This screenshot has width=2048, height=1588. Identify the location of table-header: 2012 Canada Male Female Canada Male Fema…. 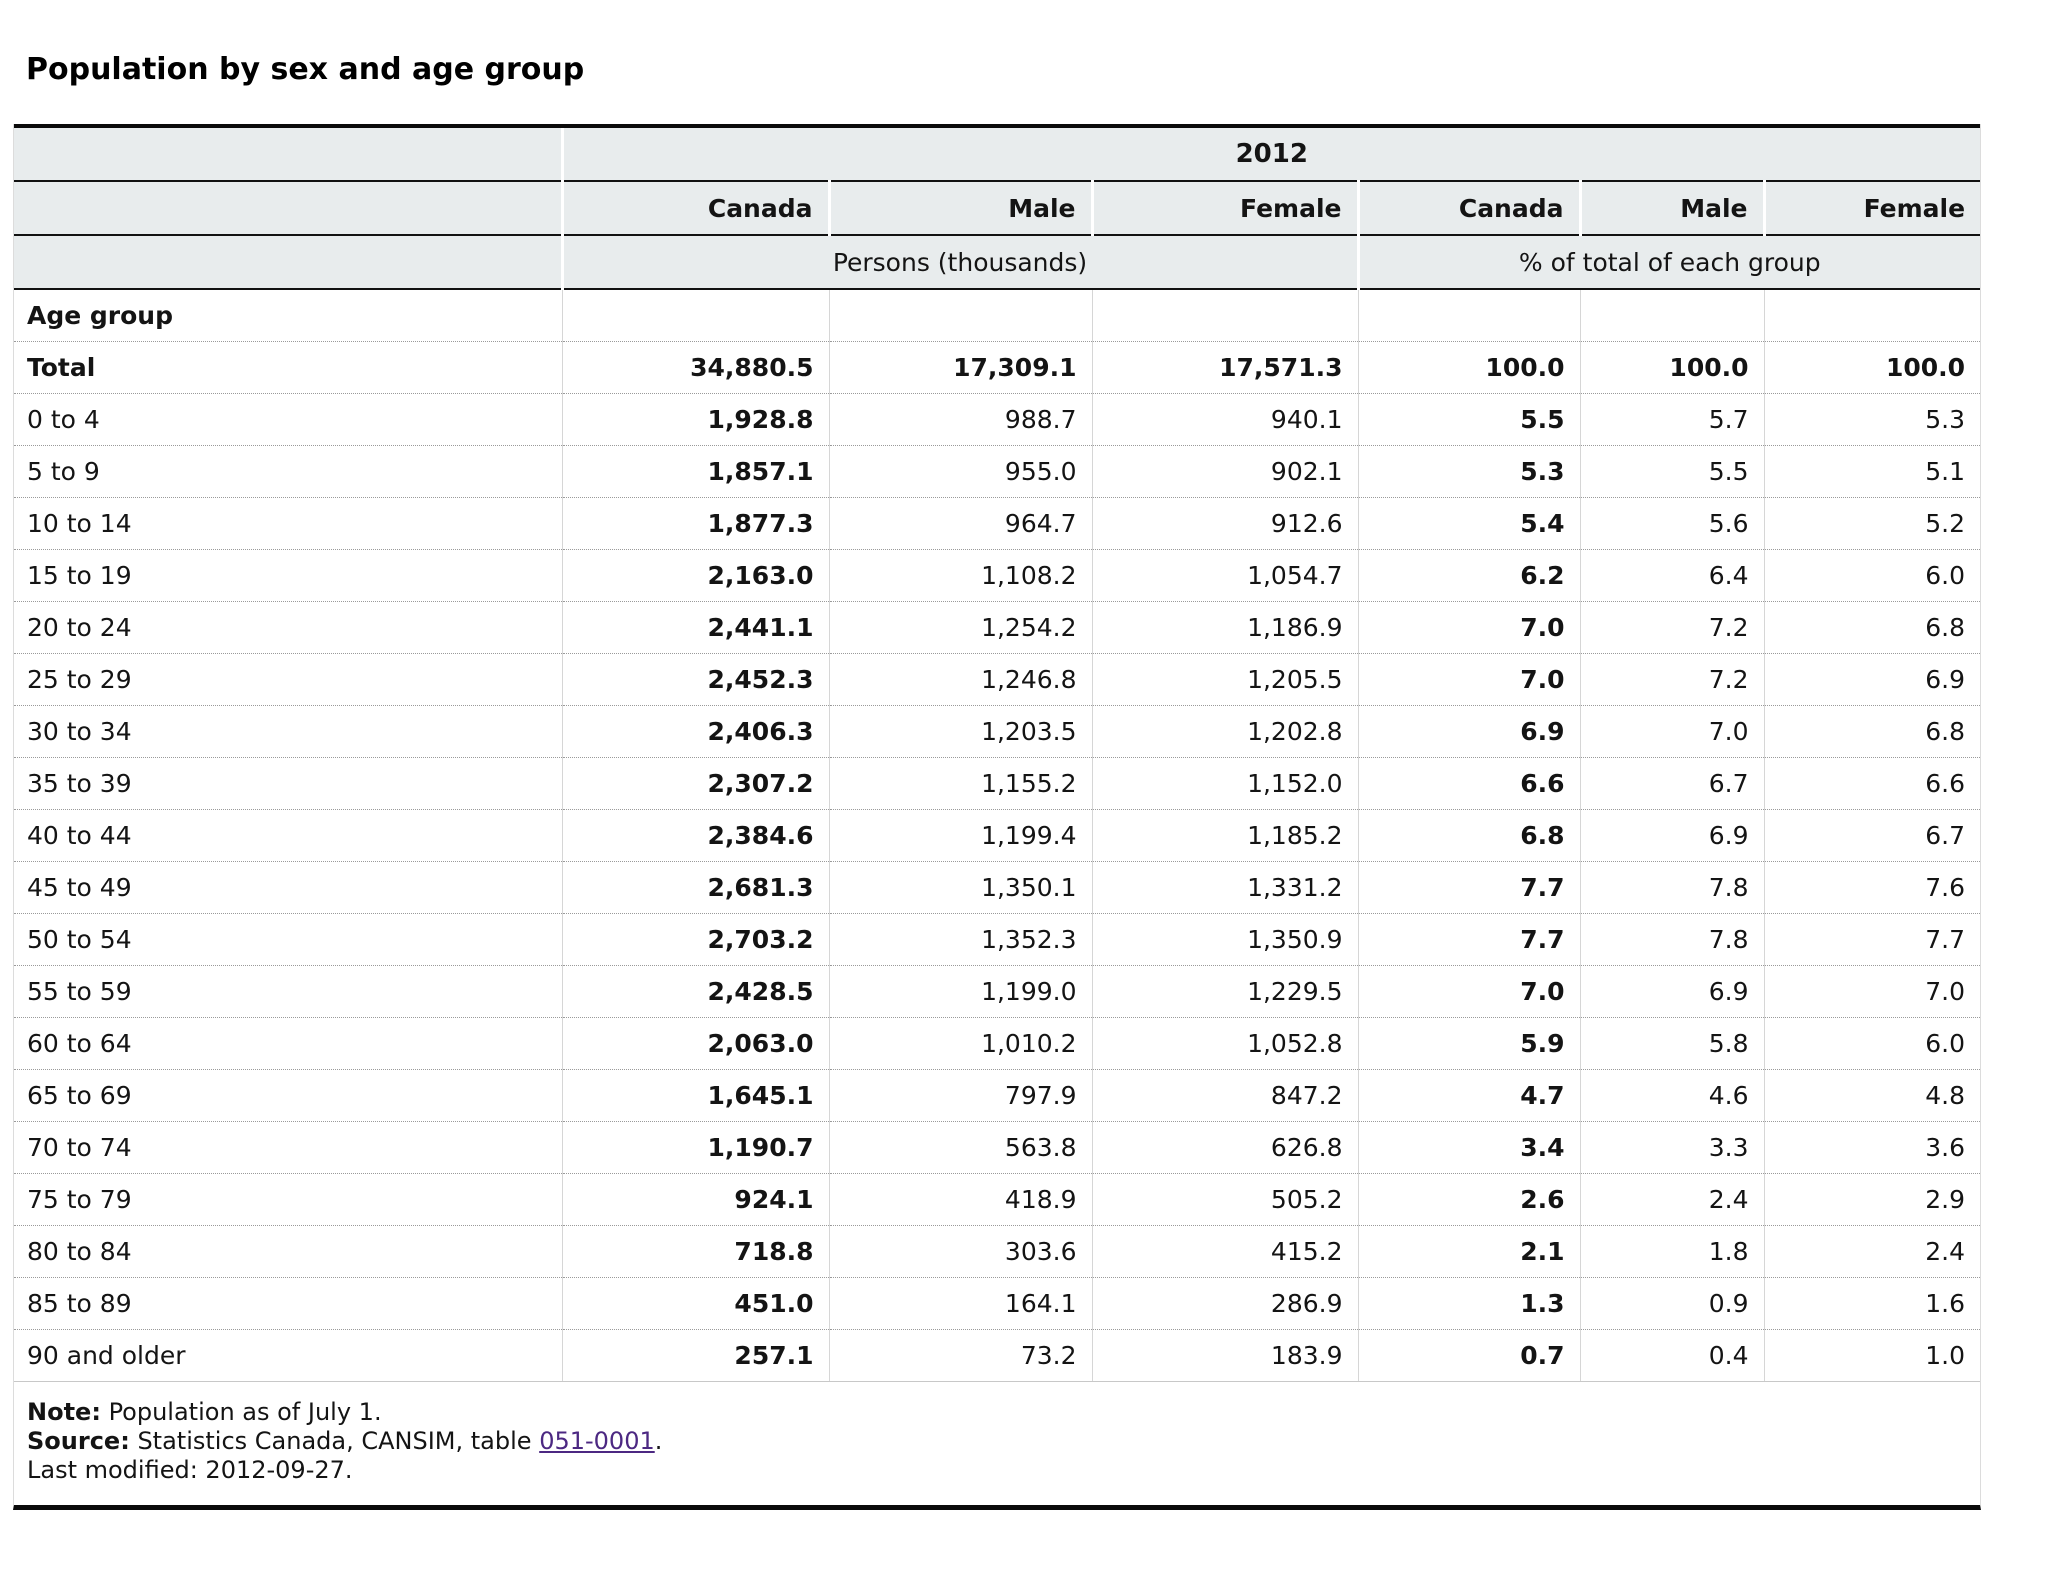
(997, 208).